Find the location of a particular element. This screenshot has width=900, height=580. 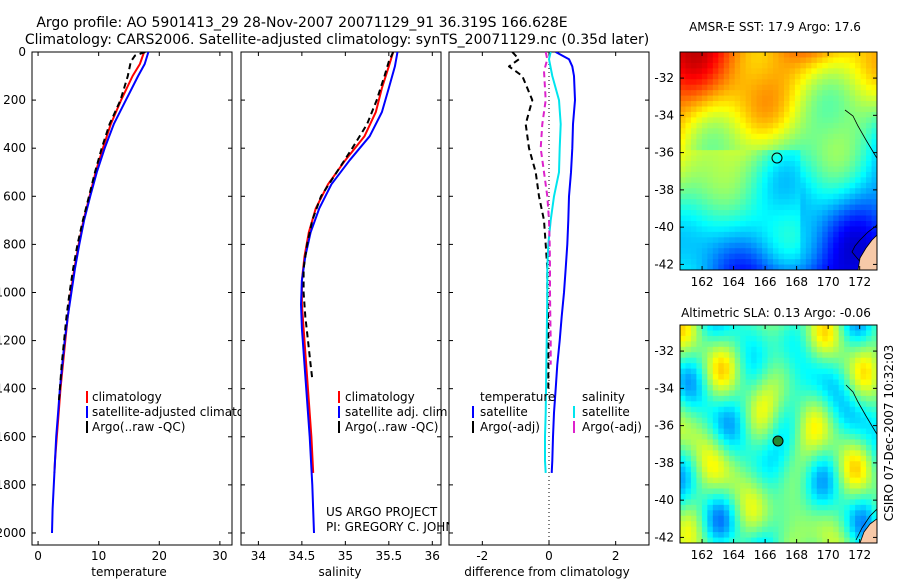

x-tick-label: 34 is located at coordinates (258, 556).